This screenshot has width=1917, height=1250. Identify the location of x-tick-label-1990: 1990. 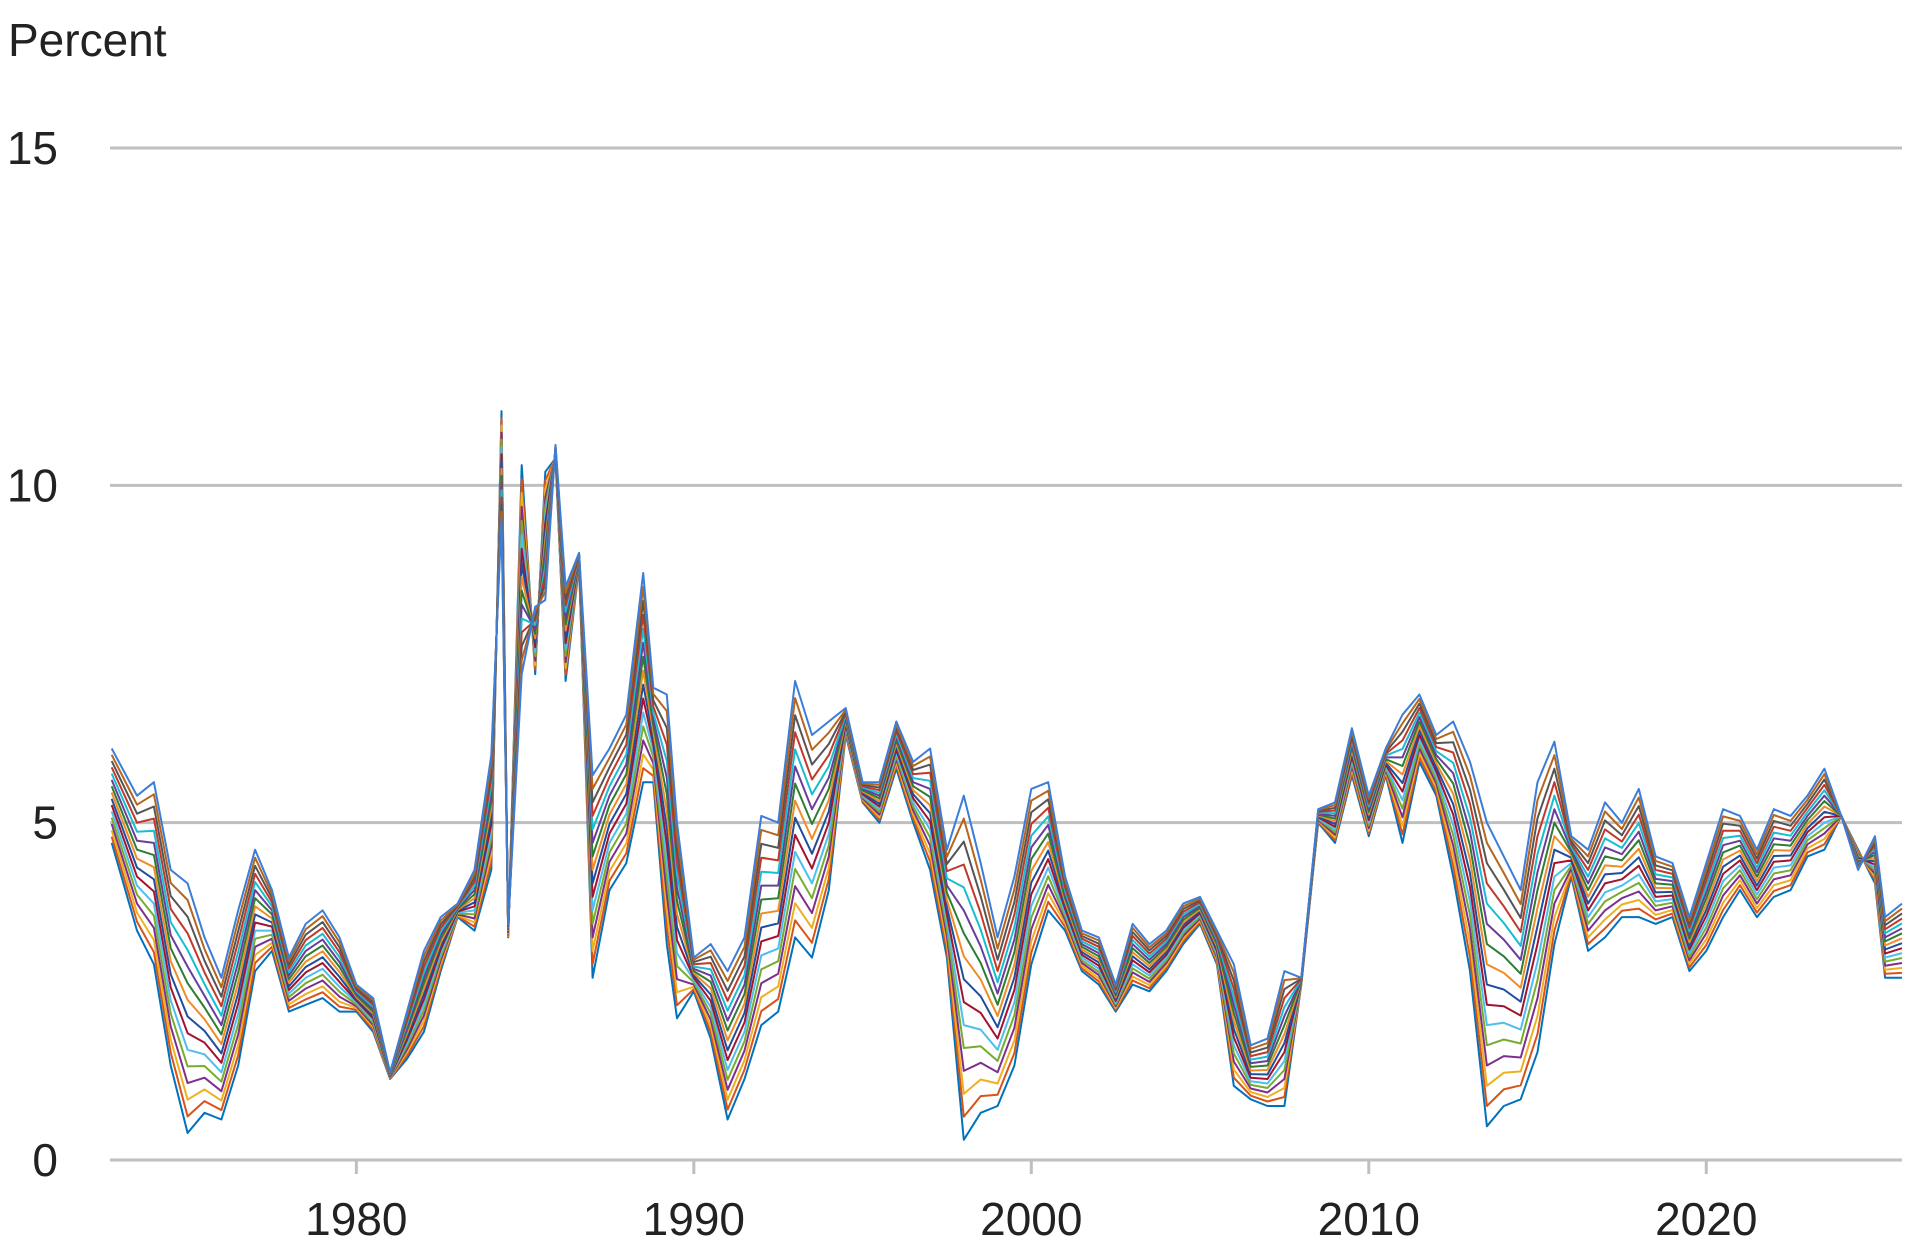
(694, 1219).